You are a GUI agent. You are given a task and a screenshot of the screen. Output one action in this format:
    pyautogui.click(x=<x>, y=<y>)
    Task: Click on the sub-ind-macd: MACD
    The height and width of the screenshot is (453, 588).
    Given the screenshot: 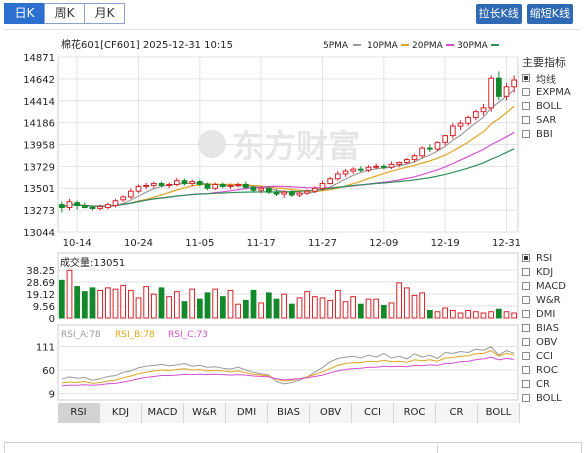 What is the action you would take?
    pyautogui.click(x=544, y=286)
    